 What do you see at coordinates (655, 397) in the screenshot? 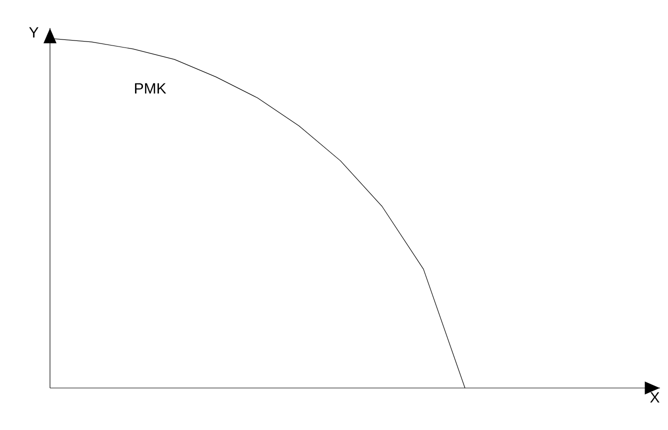
I see `text: X` at bounding box center [655, 397].